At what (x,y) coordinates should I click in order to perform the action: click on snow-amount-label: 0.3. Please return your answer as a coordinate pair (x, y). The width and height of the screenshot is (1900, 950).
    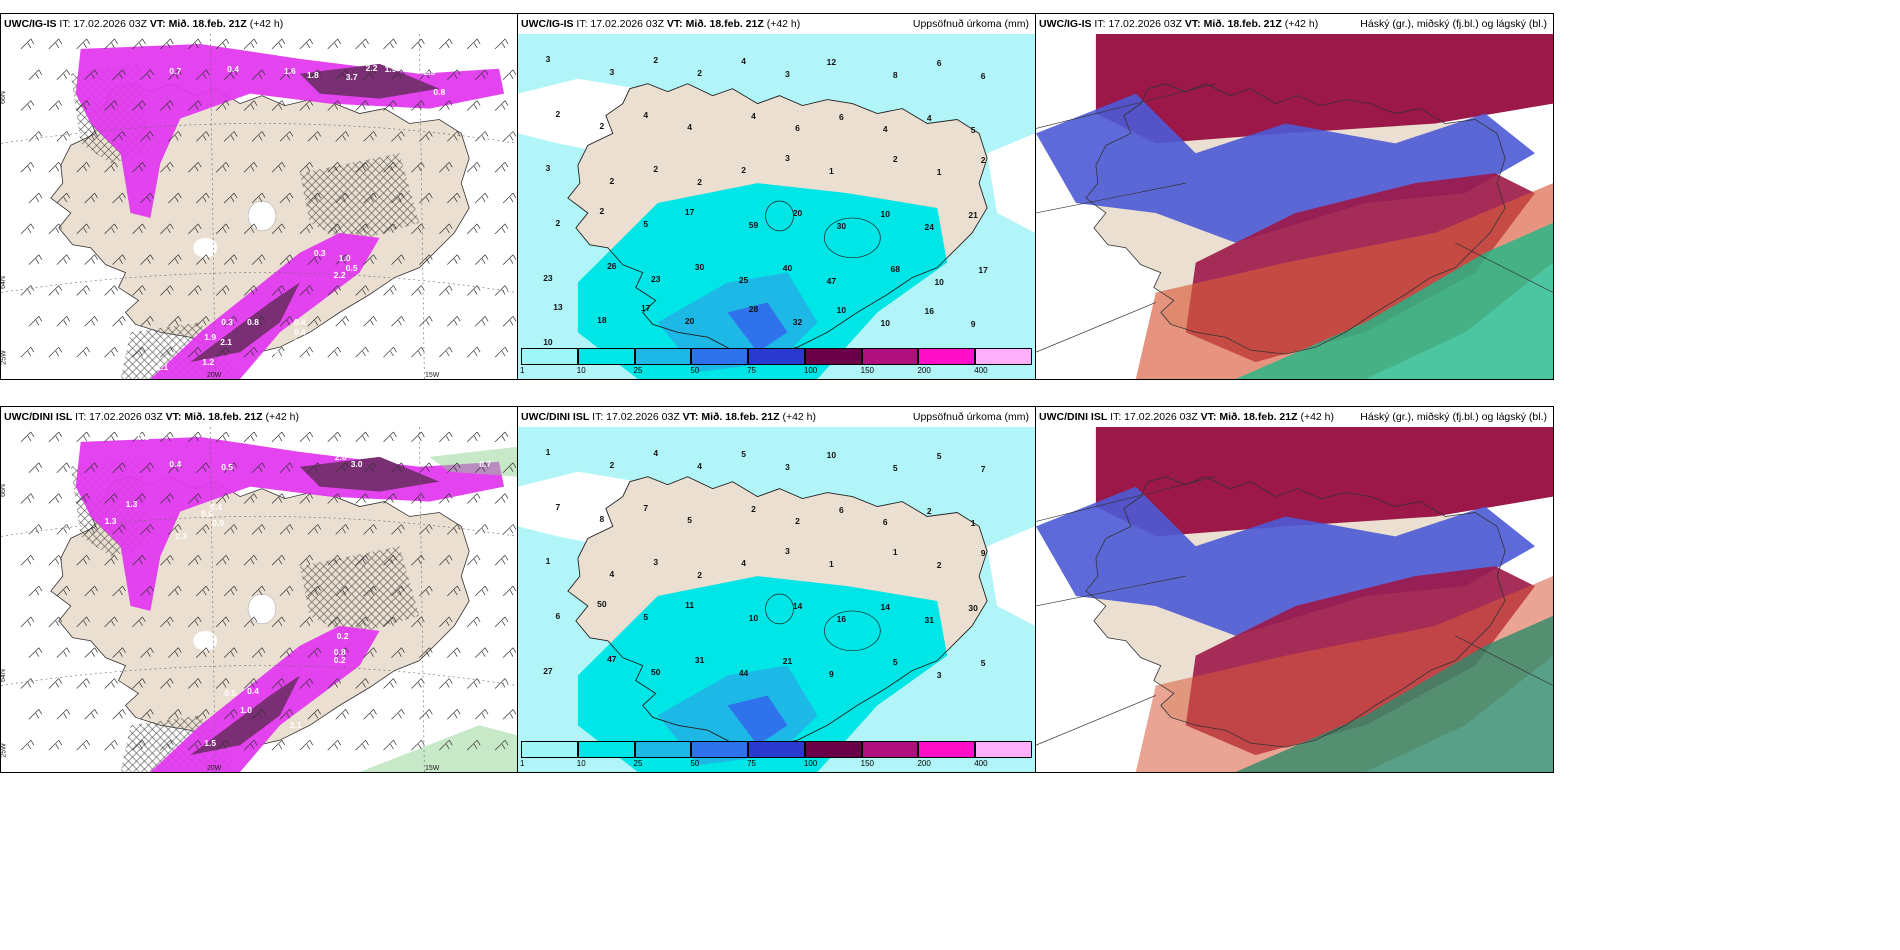
    Looking at the image, I should click on (100, 39).